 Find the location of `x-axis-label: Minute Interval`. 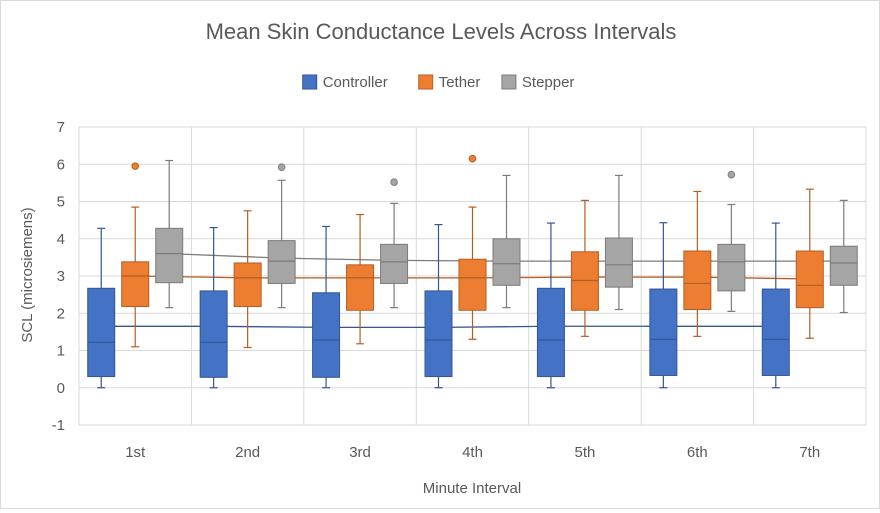

x-axis-label: Minute Interval is located at coordinates (472, 488).